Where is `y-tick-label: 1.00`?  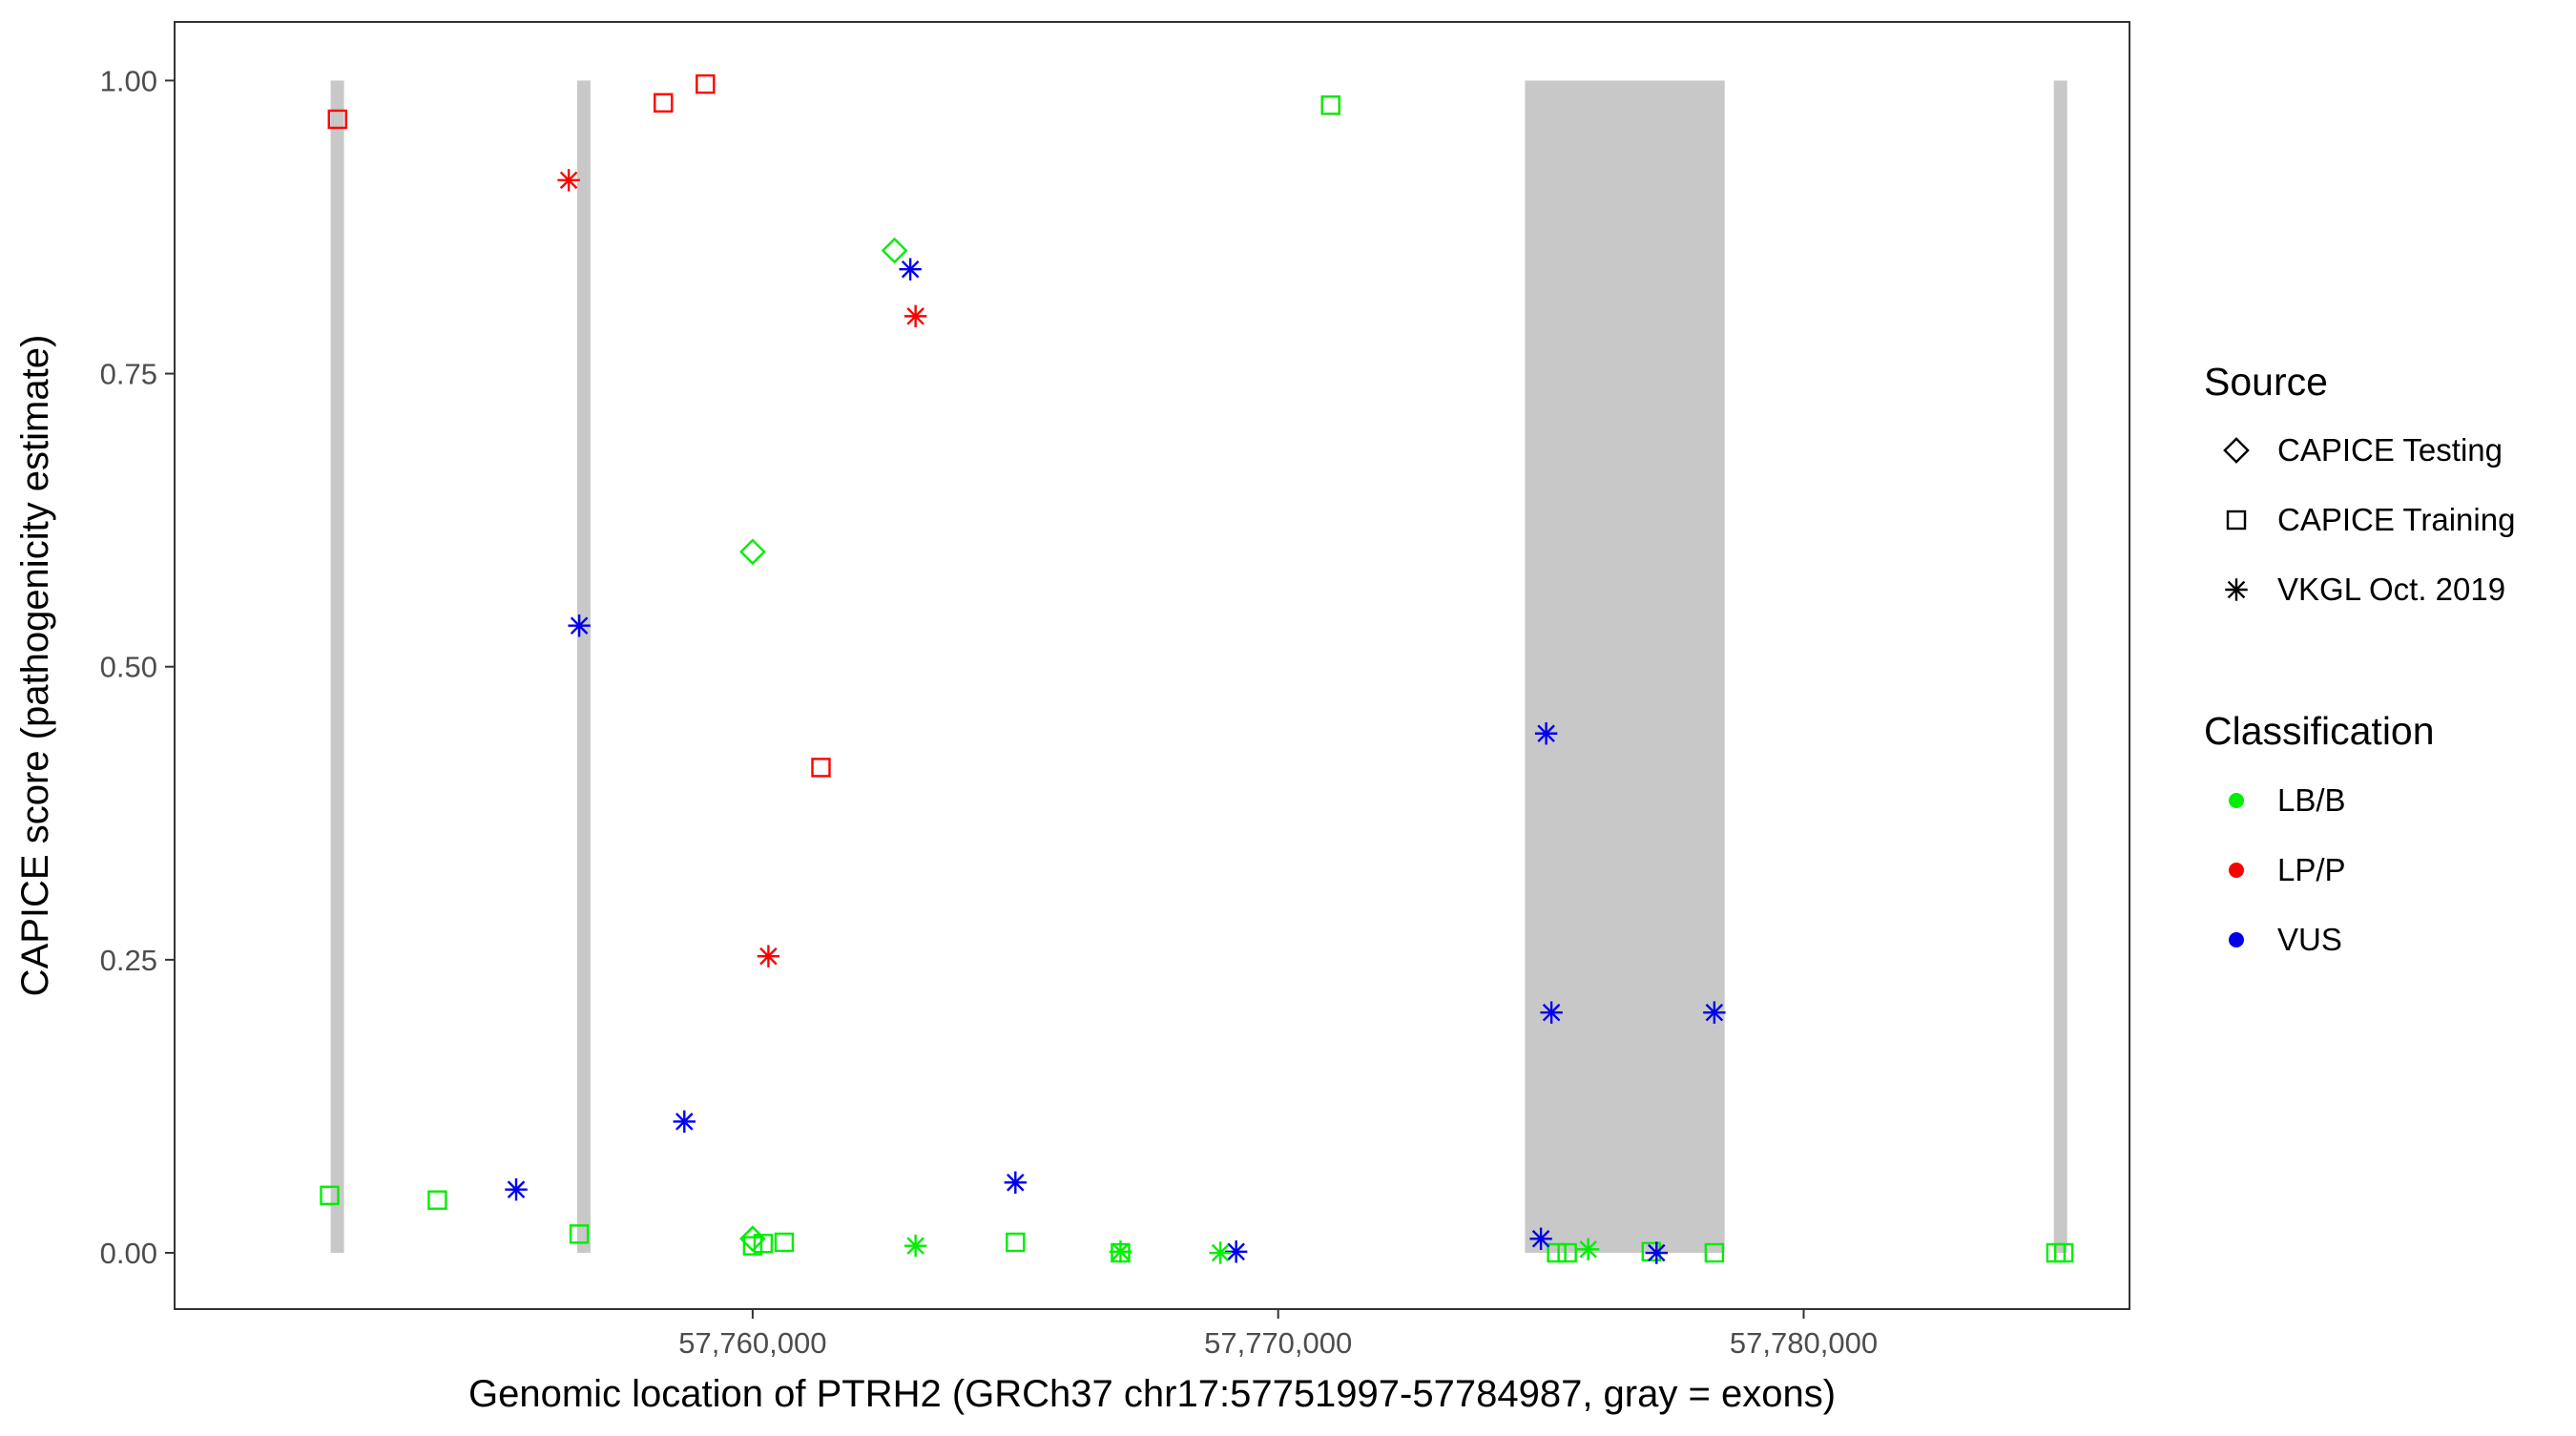
y-tick-label: 1.00 is located at coordinates (128, 80).